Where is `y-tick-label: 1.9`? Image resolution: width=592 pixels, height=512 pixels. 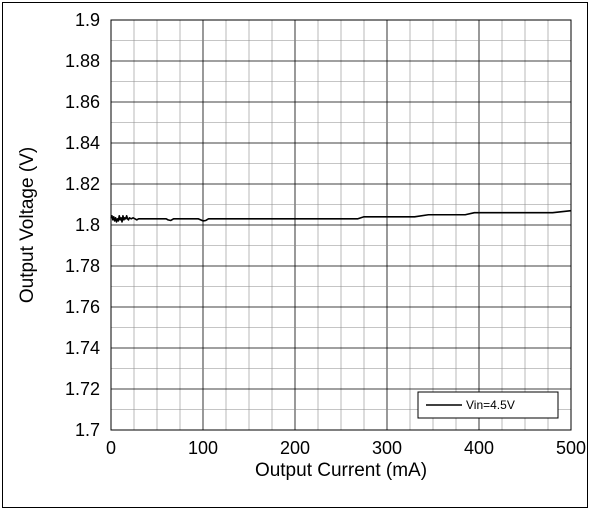
y-tick-label: 1.9 is located at coordinates (87, 20).